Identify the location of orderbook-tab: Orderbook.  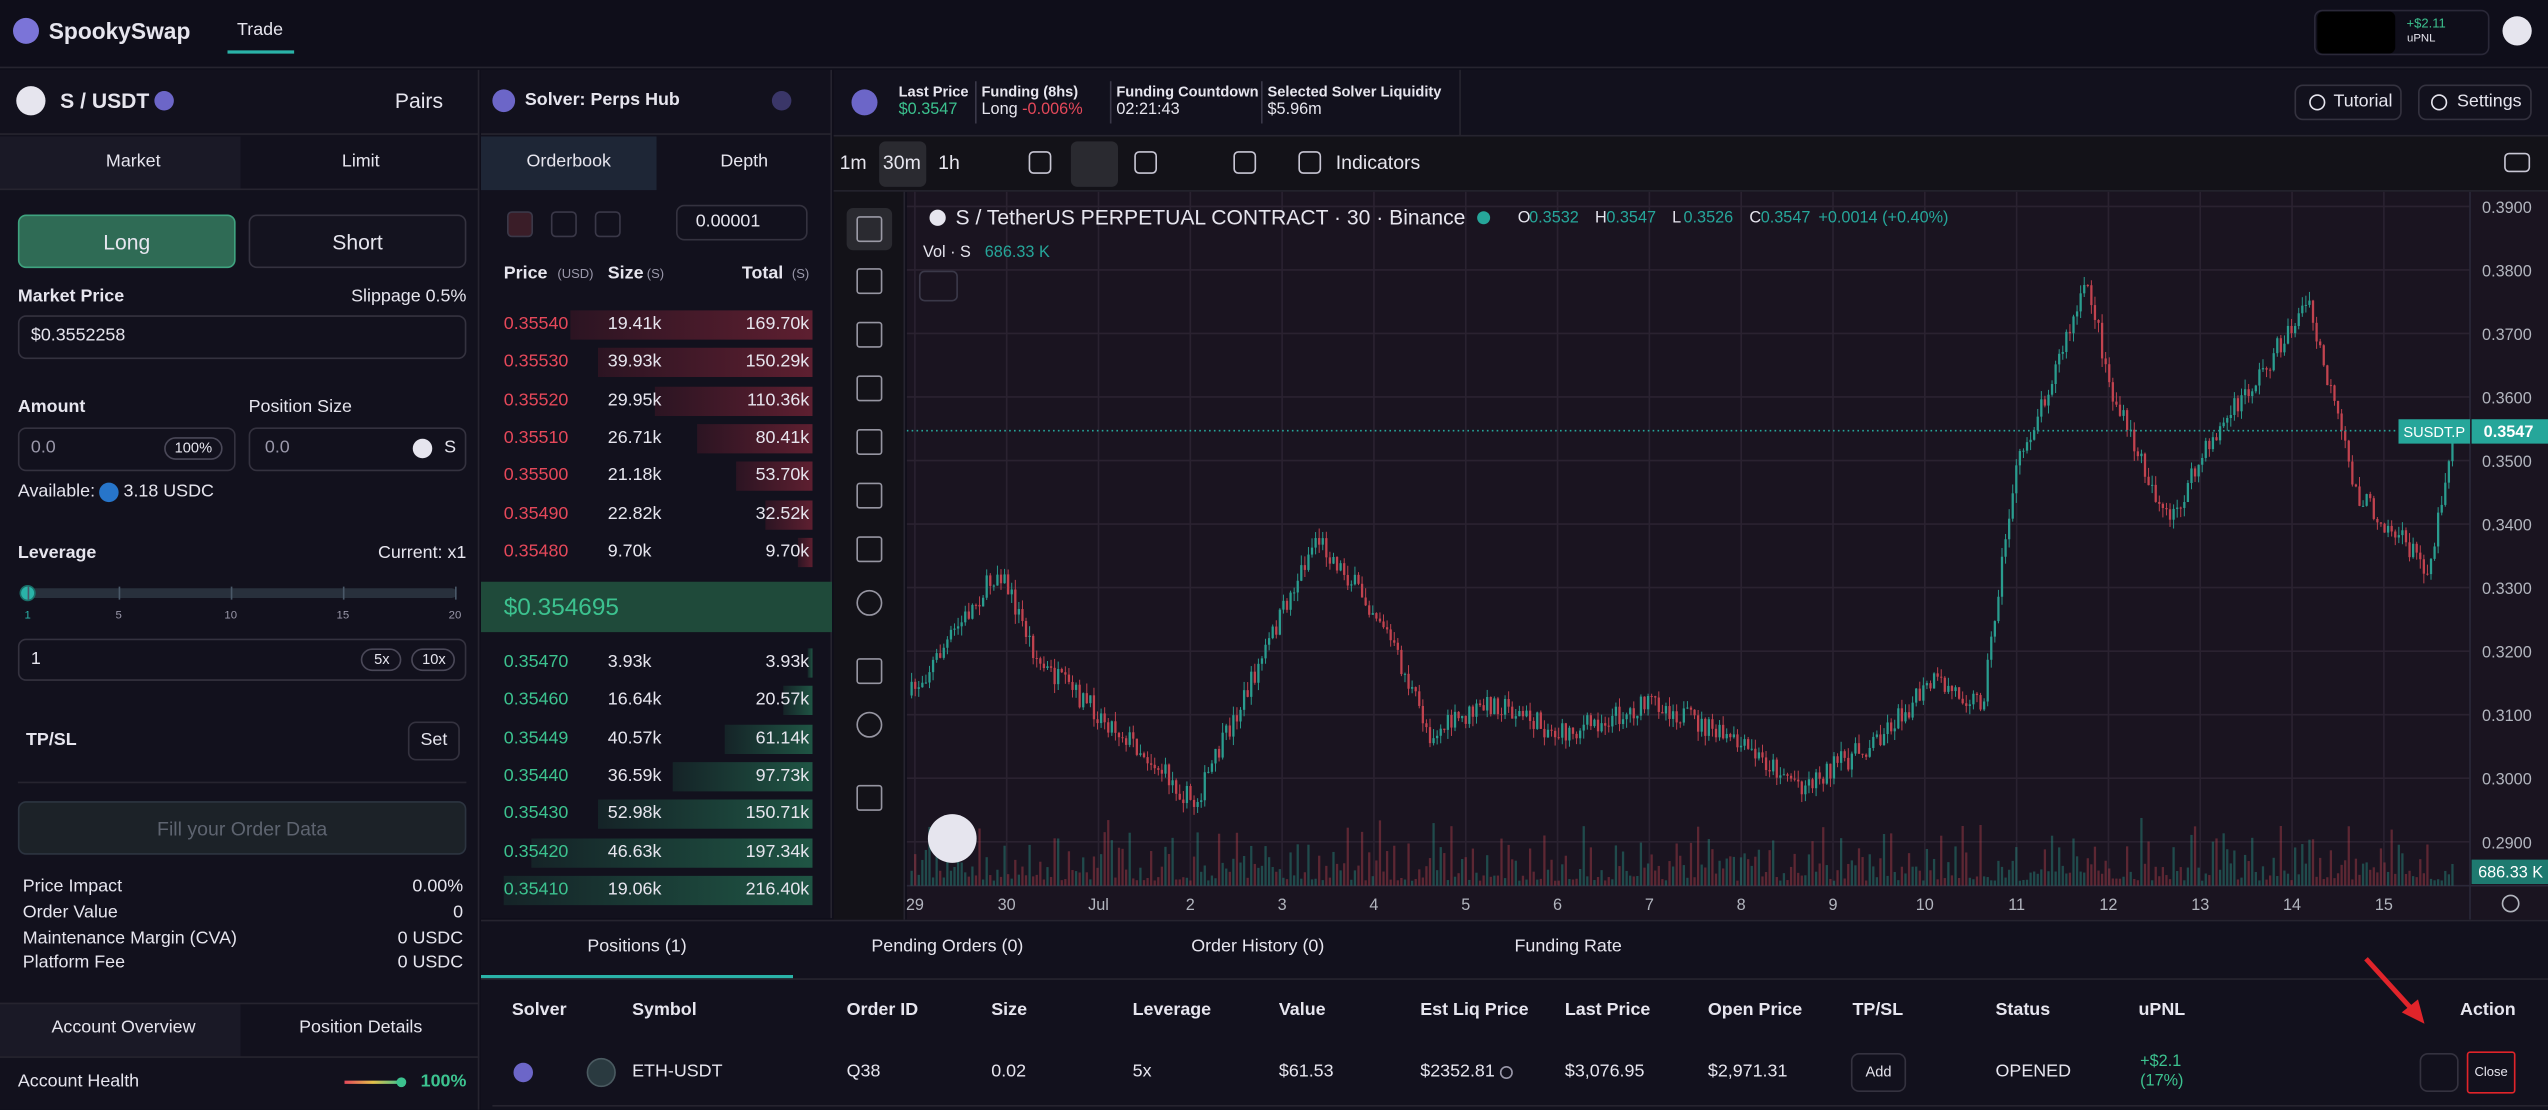
(568, 161).